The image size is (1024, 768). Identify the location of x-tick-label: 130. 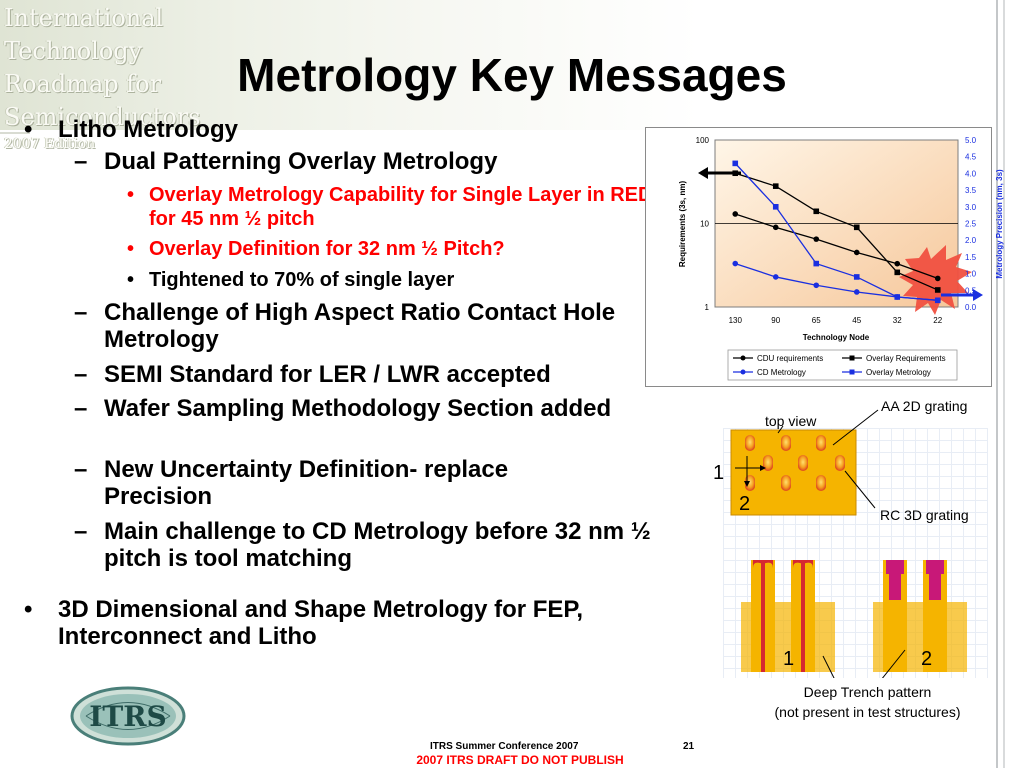
(736, 320).